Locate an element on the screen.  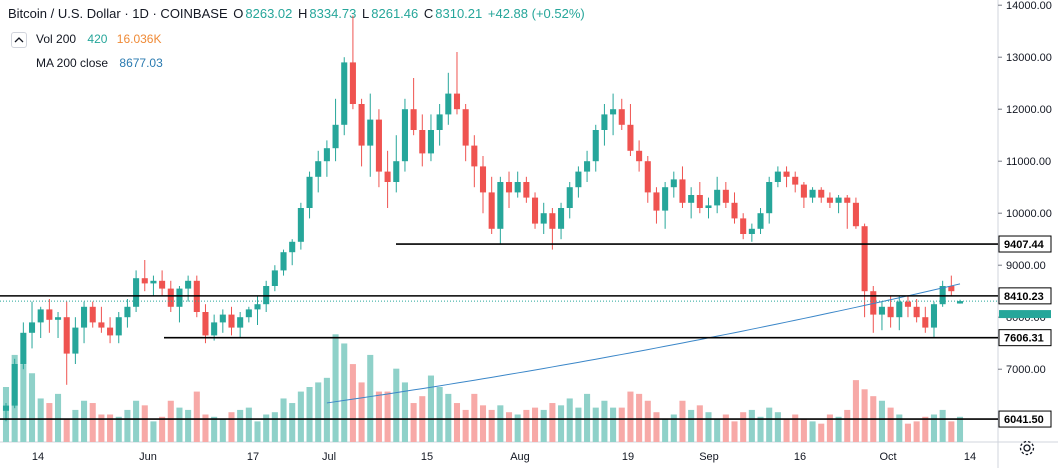
volume-label: Vol 200 is located at coordinates (56, 39).